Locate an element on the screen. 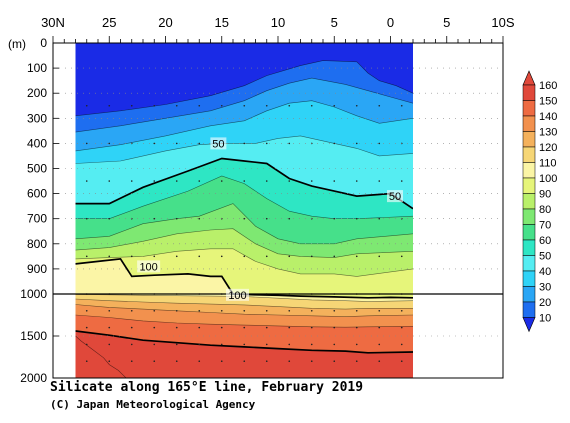  colorbar-top-arrow is located at coordinates (529, 78).